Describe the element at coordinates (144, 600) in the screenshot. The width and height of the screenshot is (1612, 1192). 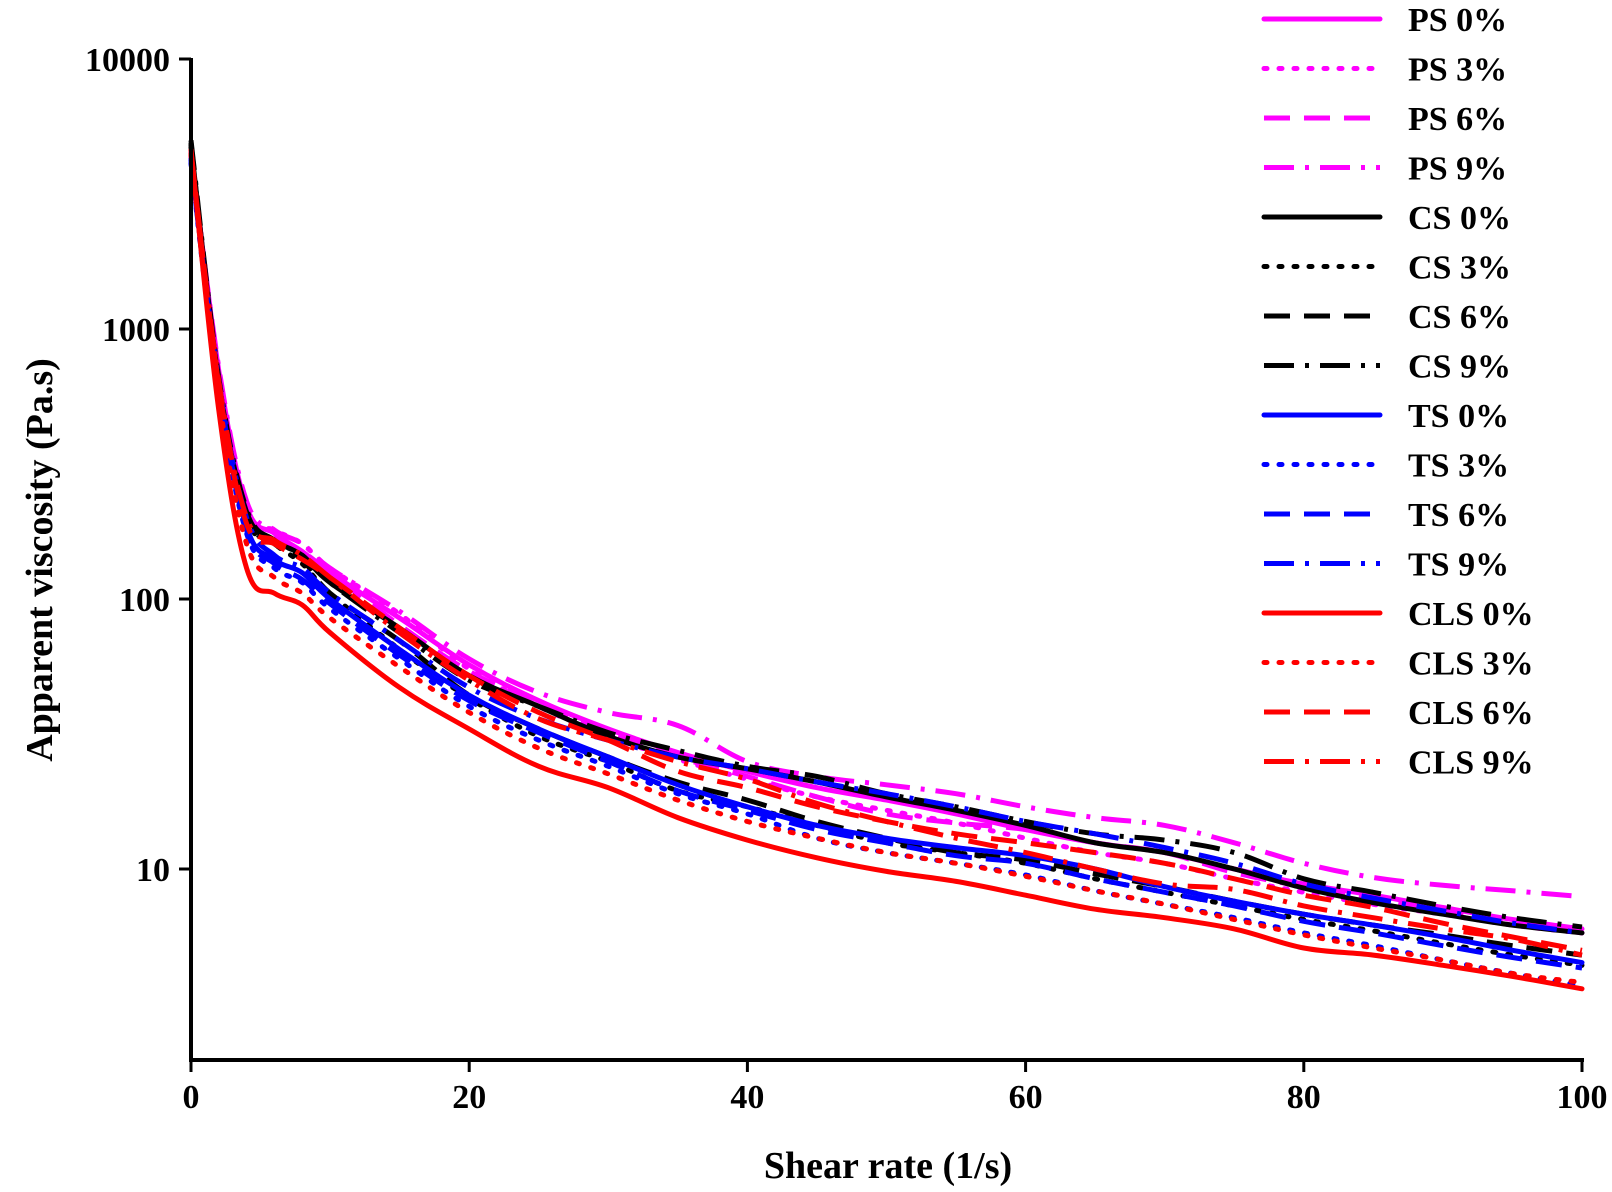
I see `y-tick-label: 100` at that location.